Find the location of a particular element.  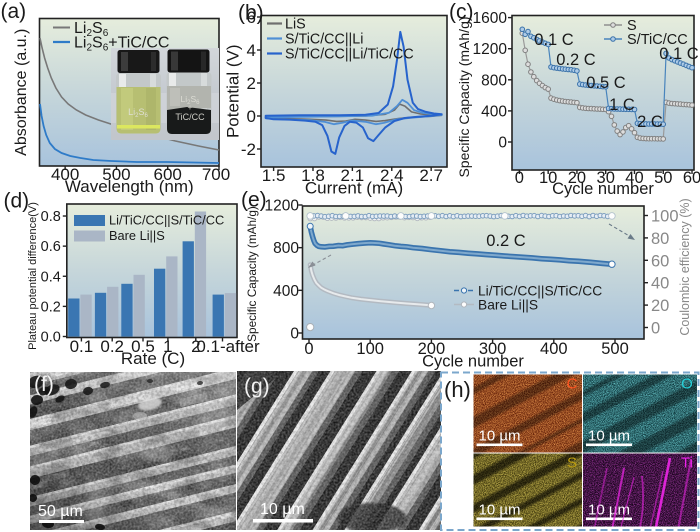

svg-text: 1.5 is located at coordinates (274, 175).